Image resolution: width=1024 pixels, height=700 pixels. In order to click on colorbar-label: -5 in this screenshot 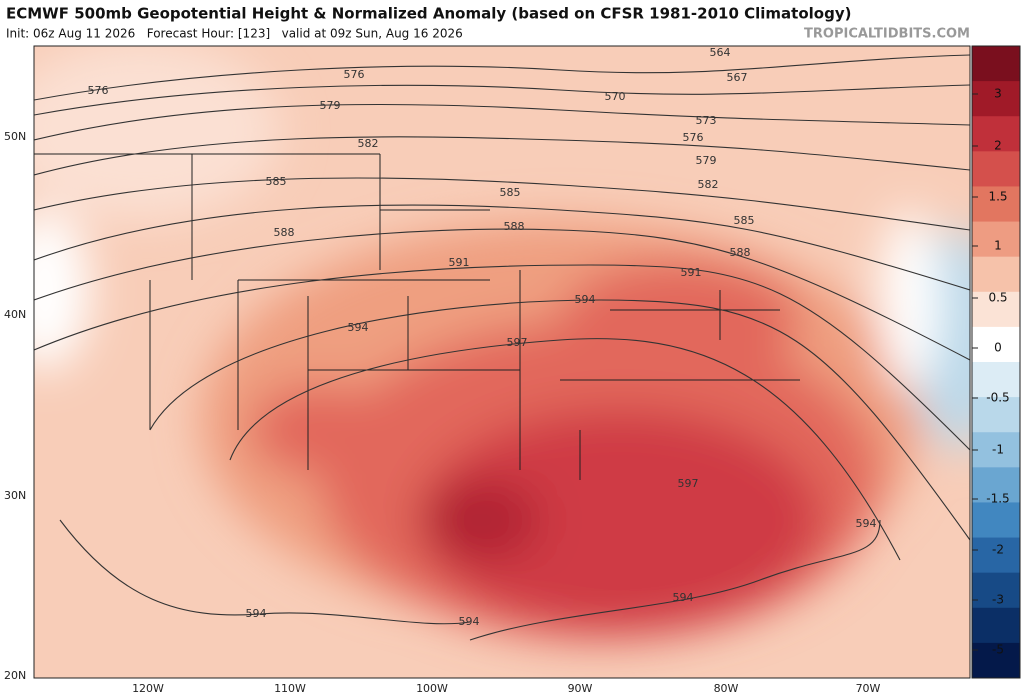, I will do `click(998, 650)`.